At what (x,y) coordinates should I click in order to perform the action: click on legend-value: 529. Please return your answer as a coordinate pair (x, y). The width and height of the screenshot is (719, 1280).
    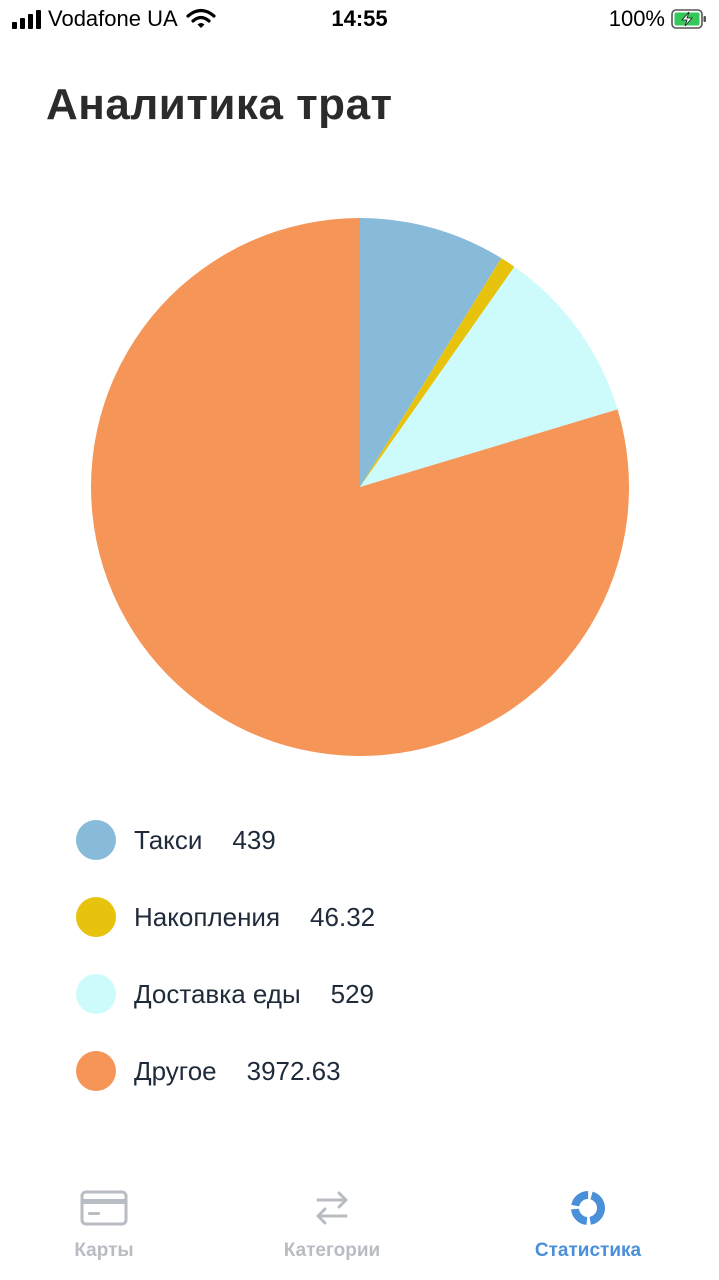
    Looking at the image, I should click on (352, 994).